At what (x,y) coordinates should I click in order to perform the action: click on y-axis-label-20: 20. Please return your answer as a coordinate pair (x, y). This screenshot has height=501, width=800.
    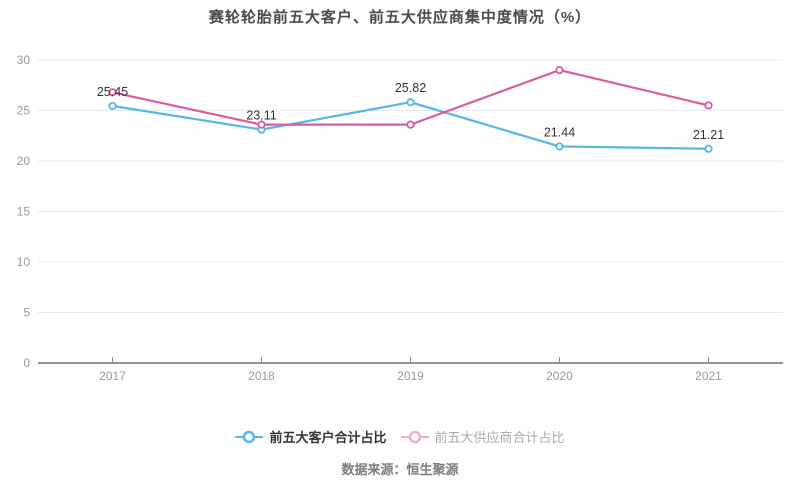
    Looking at the image, I should click on (24, 161).